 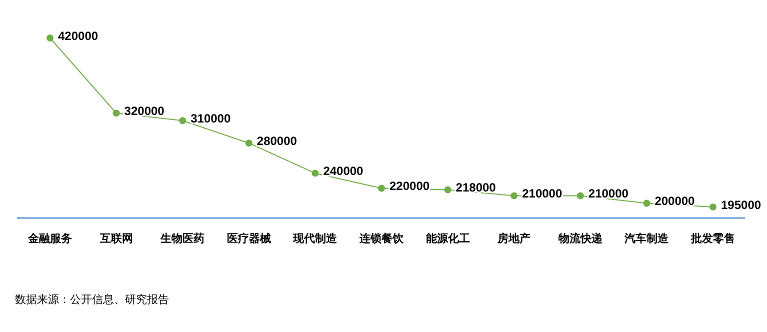 What do you see at coordinates (513, 238) in the screenshot?
I see `x-tick-label: 房地产` at bounding box center [513, 238].